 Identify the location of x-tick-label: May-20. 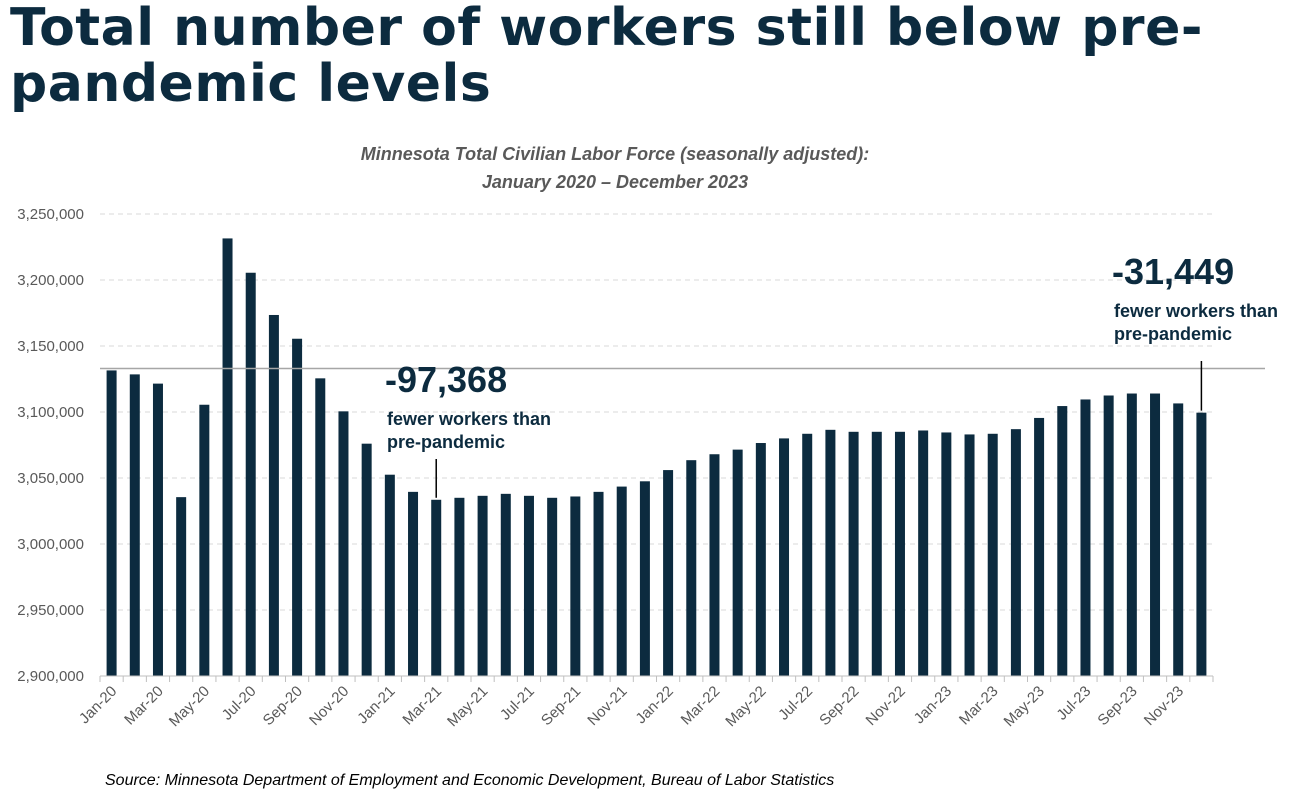
(189, 706).